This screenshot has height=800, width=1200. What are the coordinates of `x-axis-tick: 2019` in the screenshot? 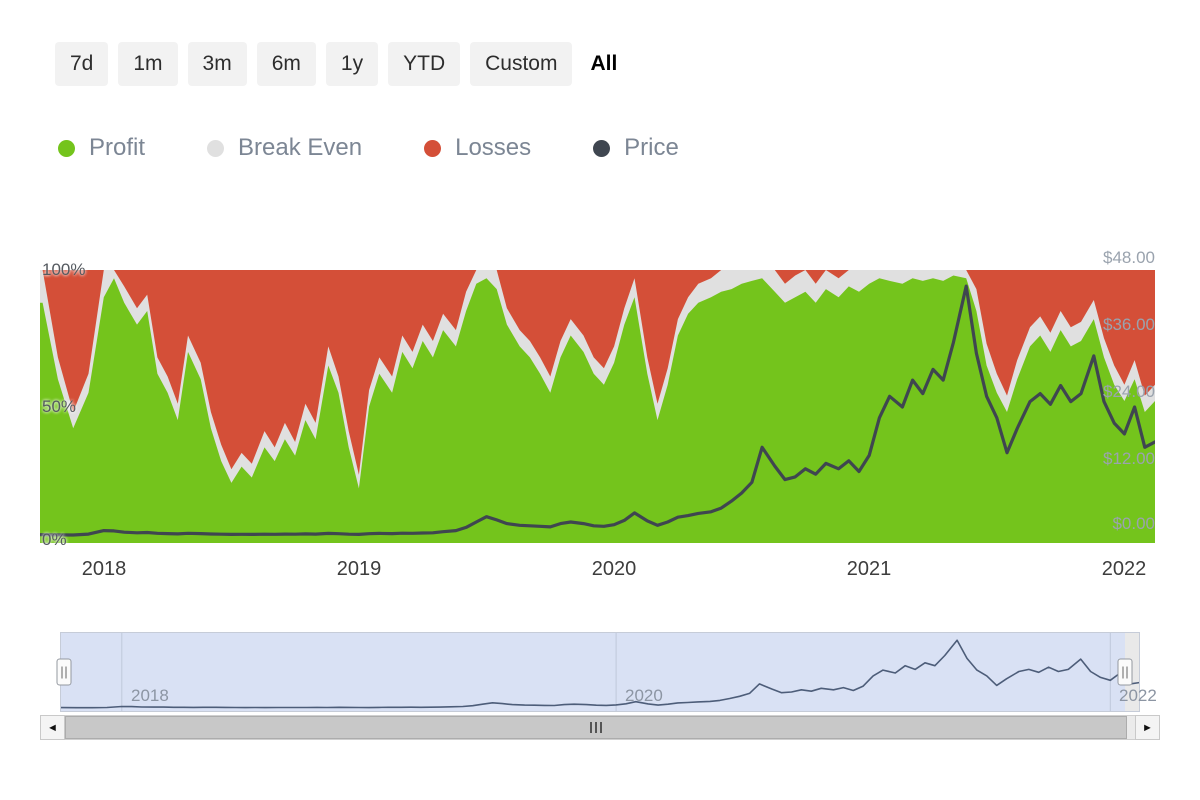 It's located at (359, 569).